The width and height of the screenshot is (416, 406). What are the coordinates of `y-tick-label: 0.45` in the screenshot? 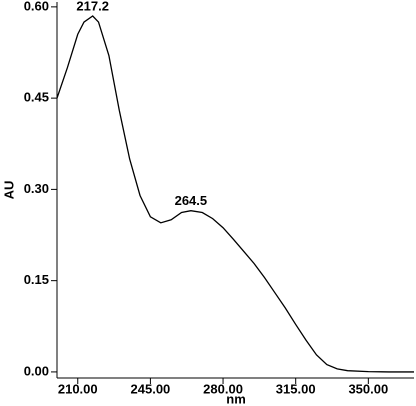 It's located at (36, 97).